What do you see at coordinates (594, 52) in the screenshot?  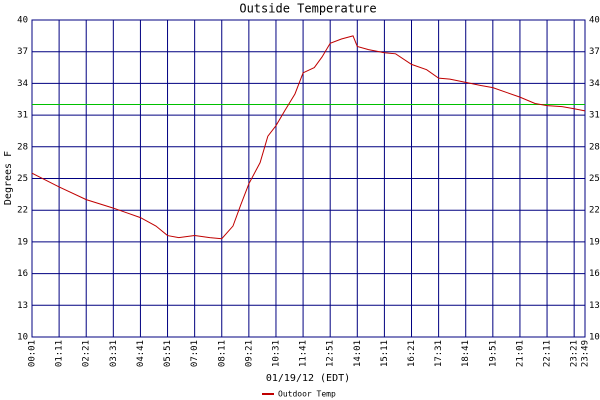 I see `y2-tick-label: 37` at bounding box center [594, 52].